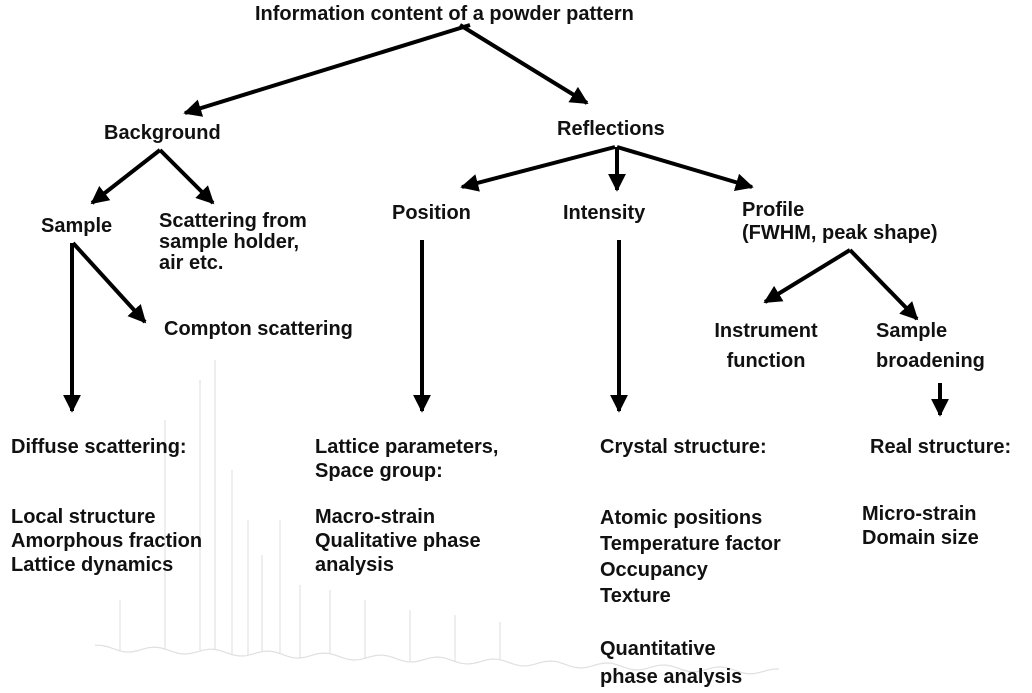 Image resolution: width=1032 pixels, height=693 pixels. I want to click on outcome-lattice-list: Macro-strain Qualitative phase analysis, so click(398, 541).